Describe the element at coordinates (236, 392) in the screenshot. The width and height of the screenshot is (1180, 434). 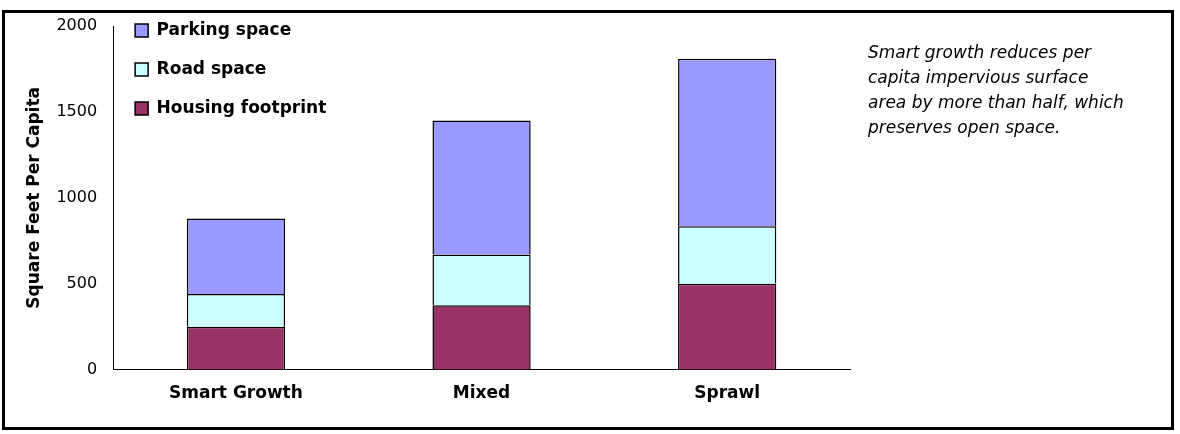
I see `x-tick-label: Smart Growth` at that location.